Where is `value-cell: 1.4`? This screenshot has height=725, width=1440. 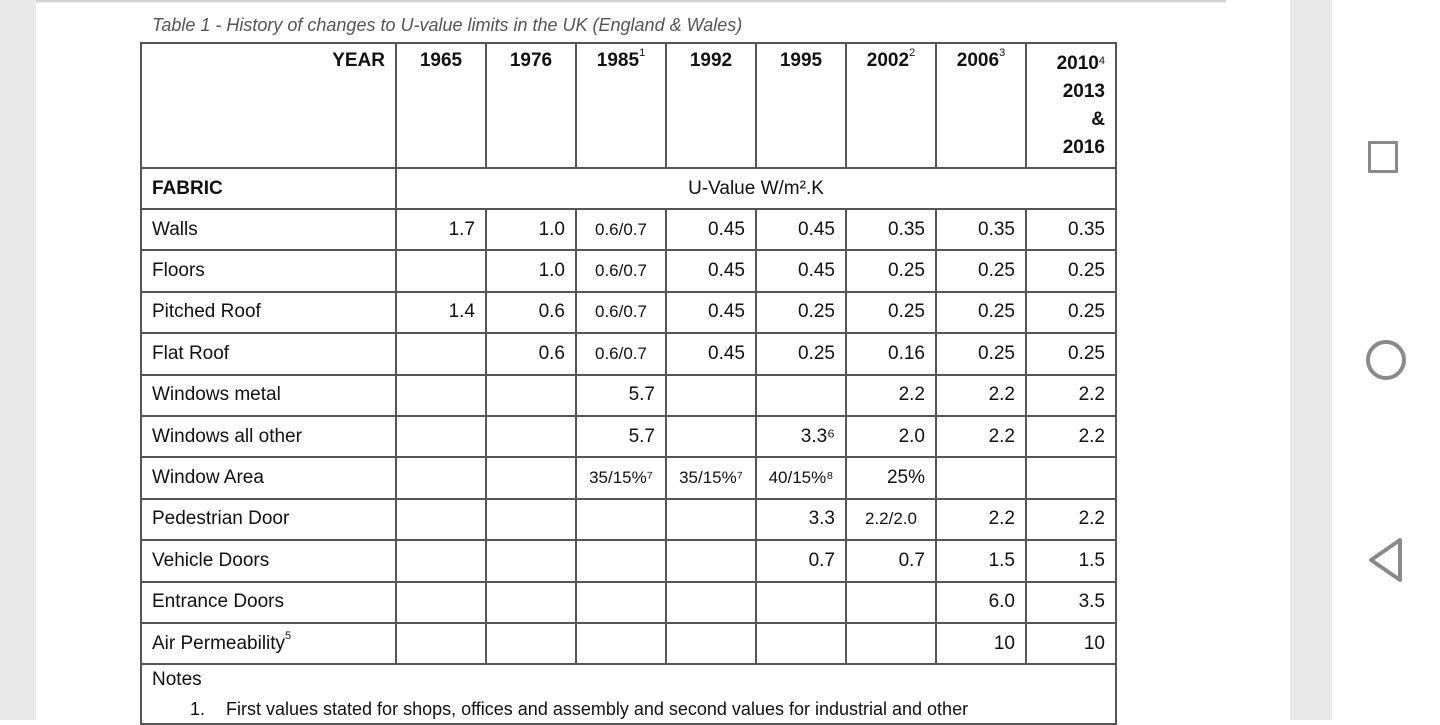
value-cell: 1.4 is located at coordinates (441, 312).